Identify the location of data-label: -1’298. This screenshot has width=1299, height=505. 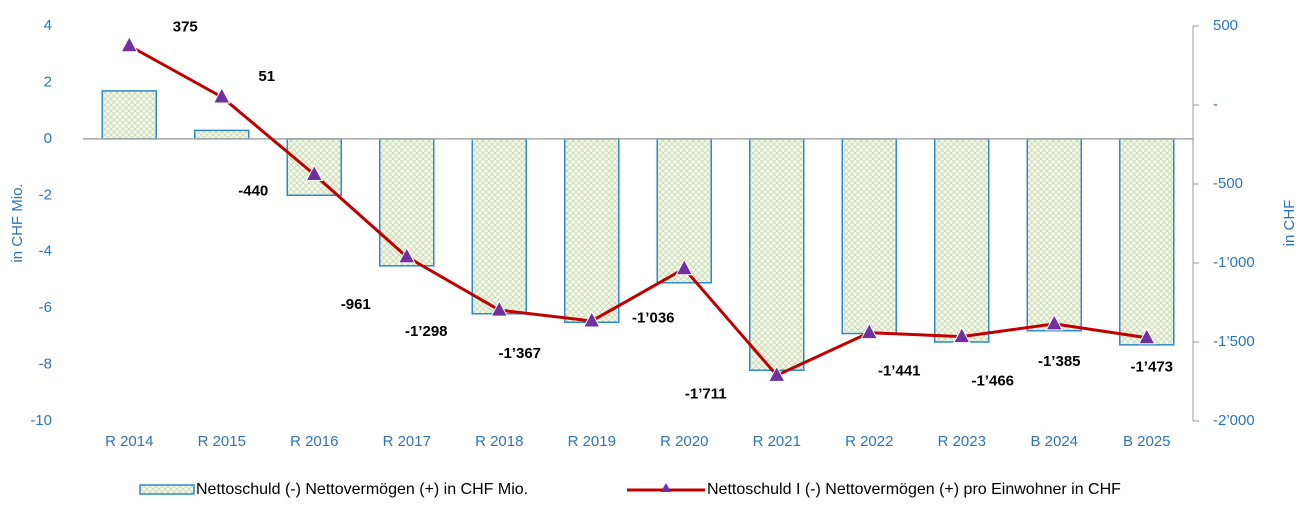
(426, 331).